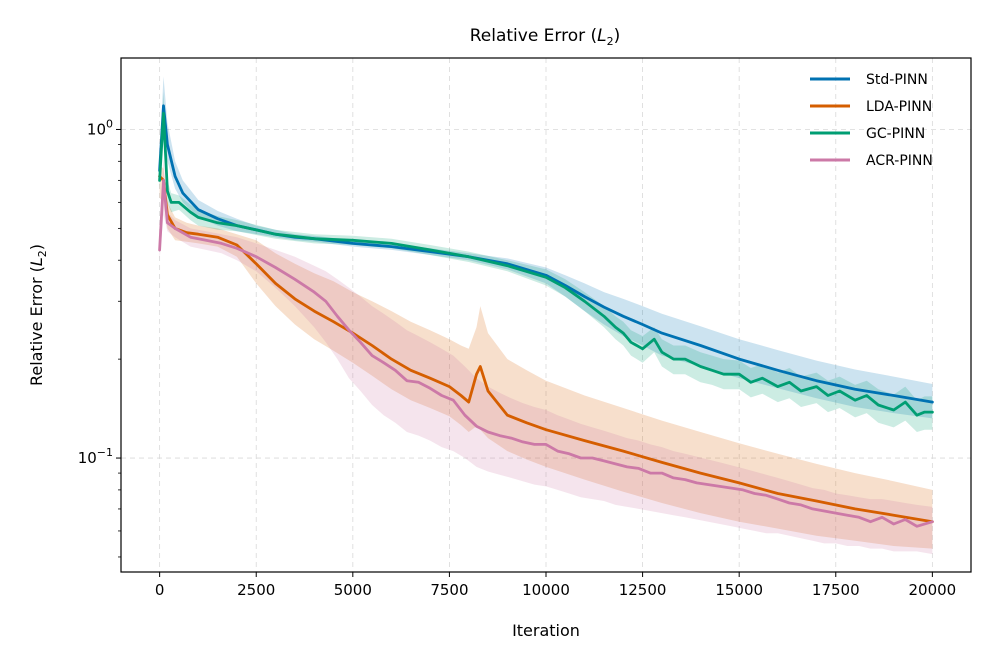 This screenshot has width=996, height=664. I want to click on x-axis-label: Iteration, so click(546, 630).